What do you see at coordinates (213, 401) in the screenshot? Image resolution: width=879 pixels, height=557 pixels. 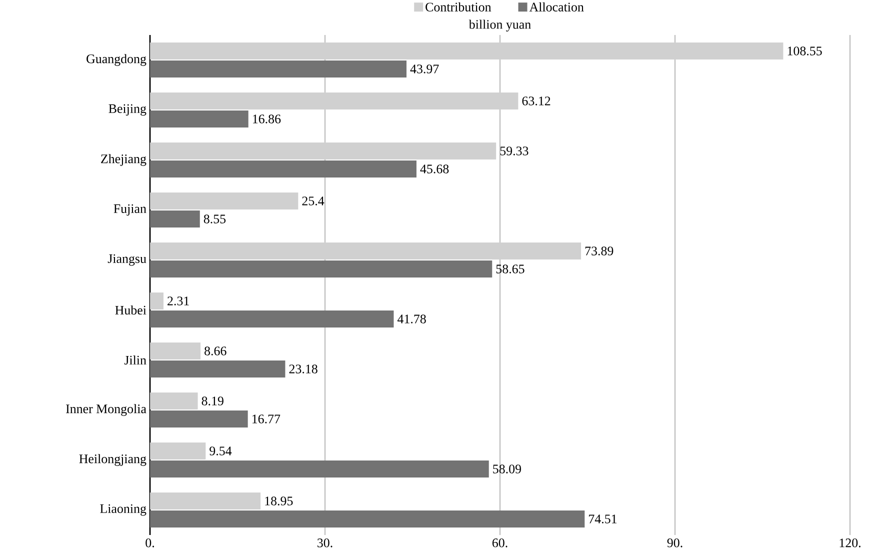 I see `data-label: 8.19` at bounding box center [213, 401].